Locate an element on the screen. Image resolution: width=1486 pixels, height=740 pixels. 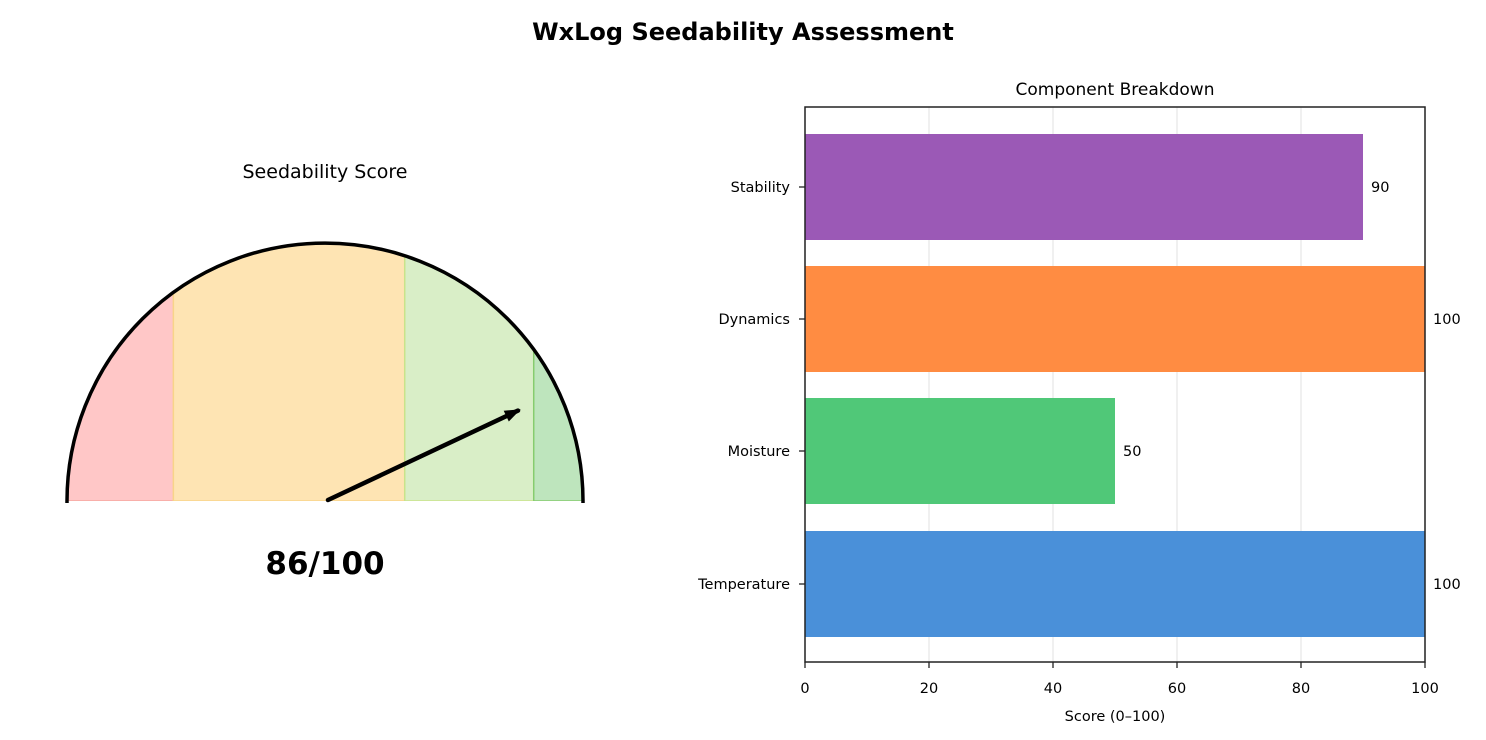
x-tick-label: 20 is located at coordinates (929, 689).